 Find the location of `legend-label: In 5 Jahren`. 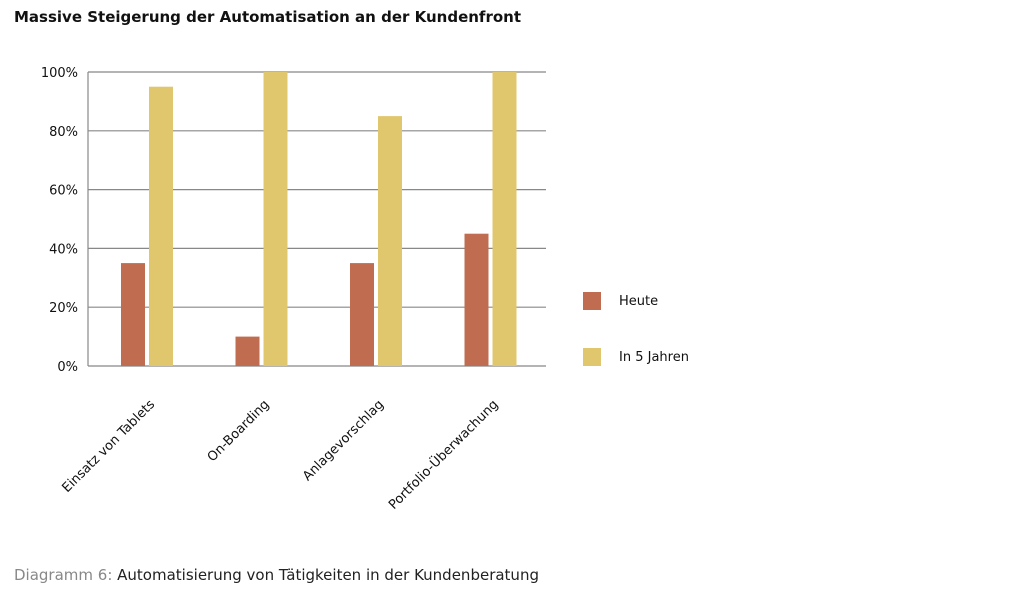

legend-label: In 5 Jahren is located at coordinates (654, 357).